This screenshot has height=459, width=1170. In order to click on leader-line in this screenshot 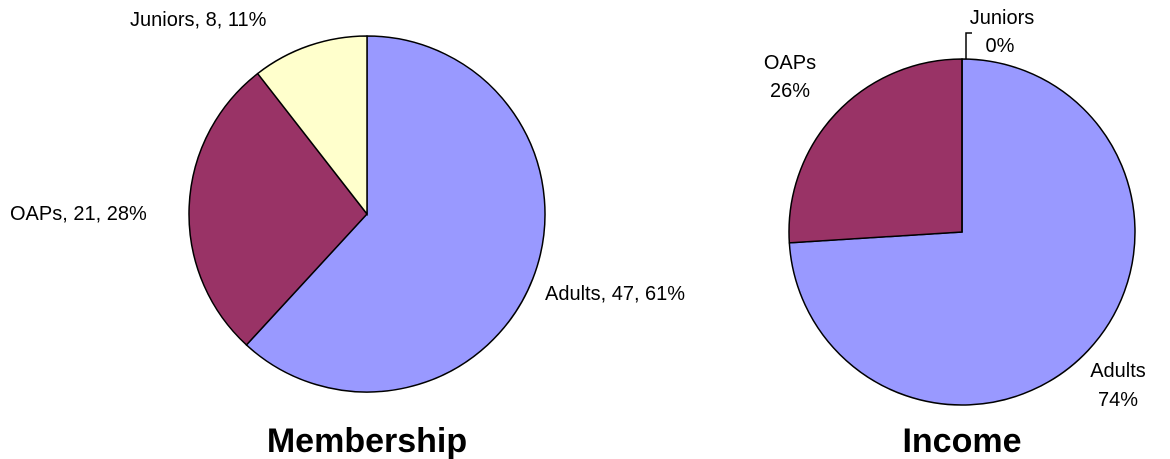, I will do `click(968, 46)`.